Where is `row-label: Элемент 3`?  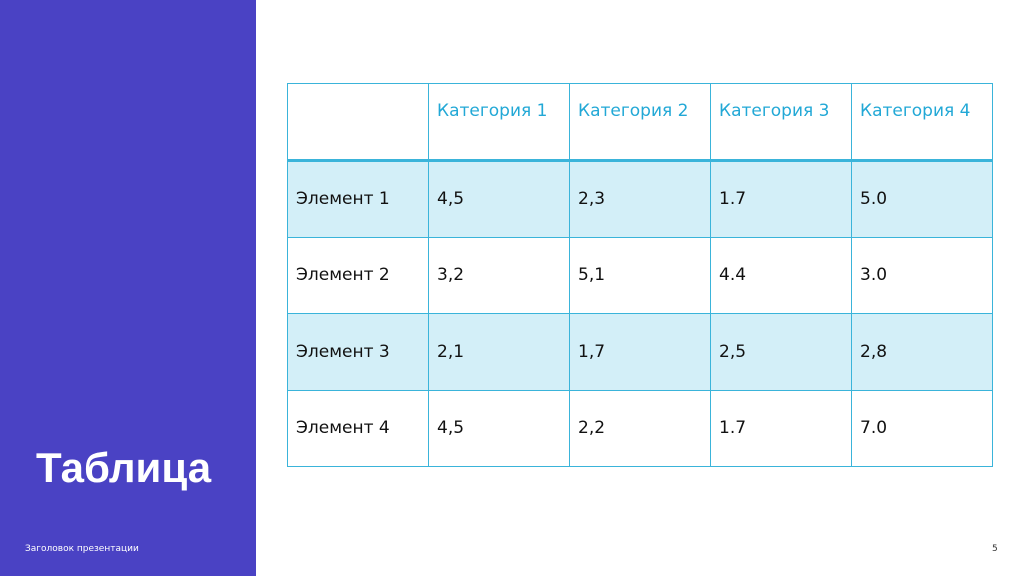 row-label: Элемент 3 is located at coordinates (358, 352).